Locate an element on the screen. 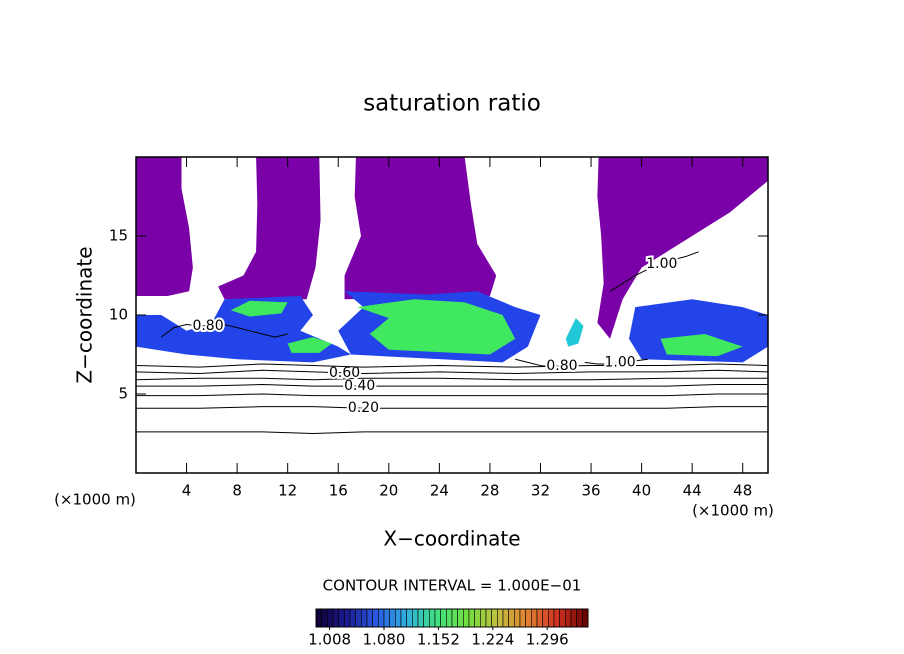 This screenshot has height=654, width=904. contour-label: 0.40 is located at coordinates (359, 386).